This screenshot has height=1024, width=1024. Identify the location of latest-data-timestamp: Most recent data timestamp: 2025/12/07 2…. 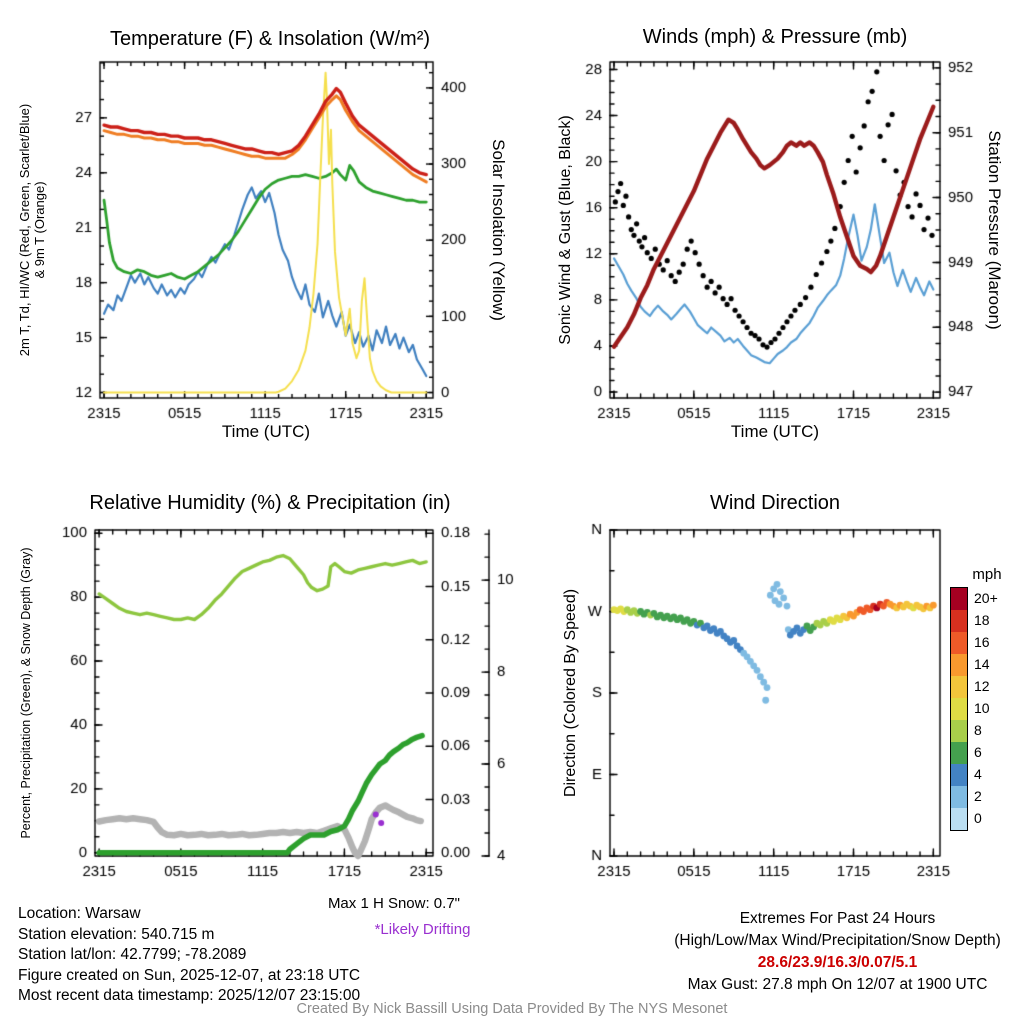
(189, 995).